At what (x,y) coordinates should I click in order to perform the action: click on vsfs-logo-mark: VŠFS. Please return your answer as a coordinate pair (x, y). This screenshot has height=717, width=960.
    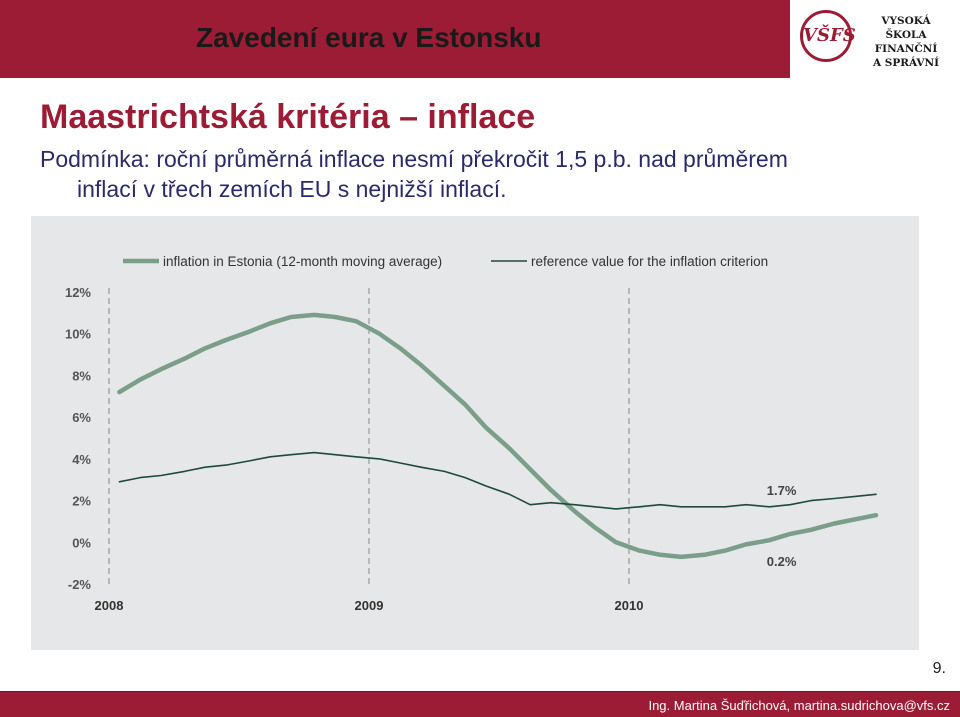
    Looking at the image, I should click on (828, 36).